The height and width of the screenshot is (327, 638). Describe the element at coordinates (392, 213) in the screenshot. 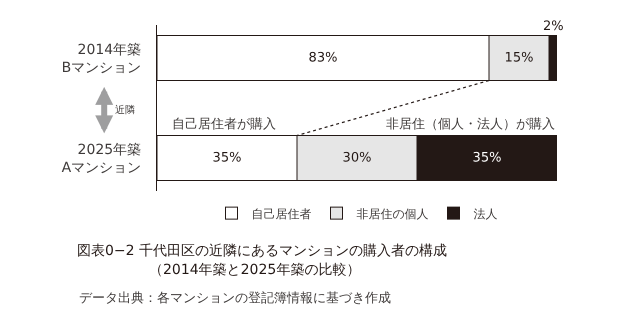

I see `legend-label: 非居住の個人` at that location.